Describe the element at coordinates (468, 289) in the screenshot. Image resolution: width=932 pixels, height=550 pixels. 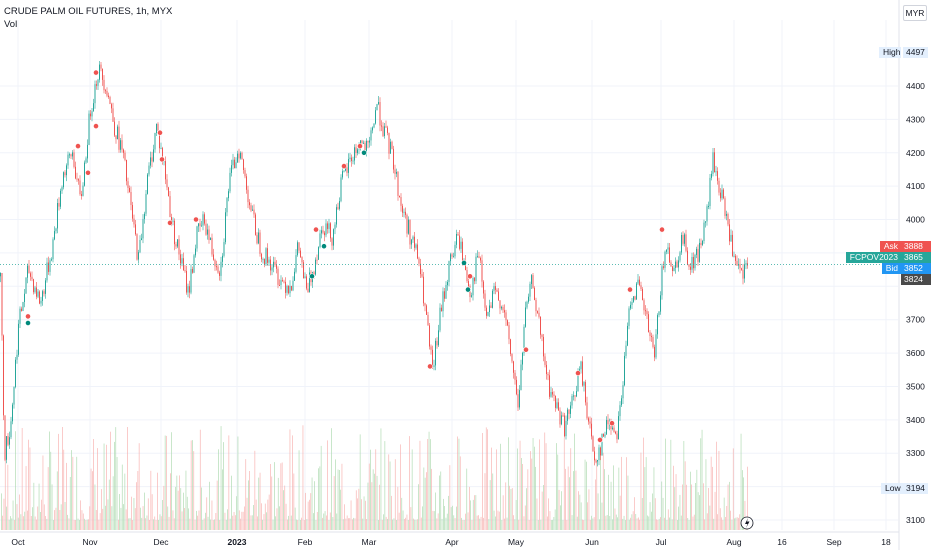
I see `buy-signal-dot` at that location.